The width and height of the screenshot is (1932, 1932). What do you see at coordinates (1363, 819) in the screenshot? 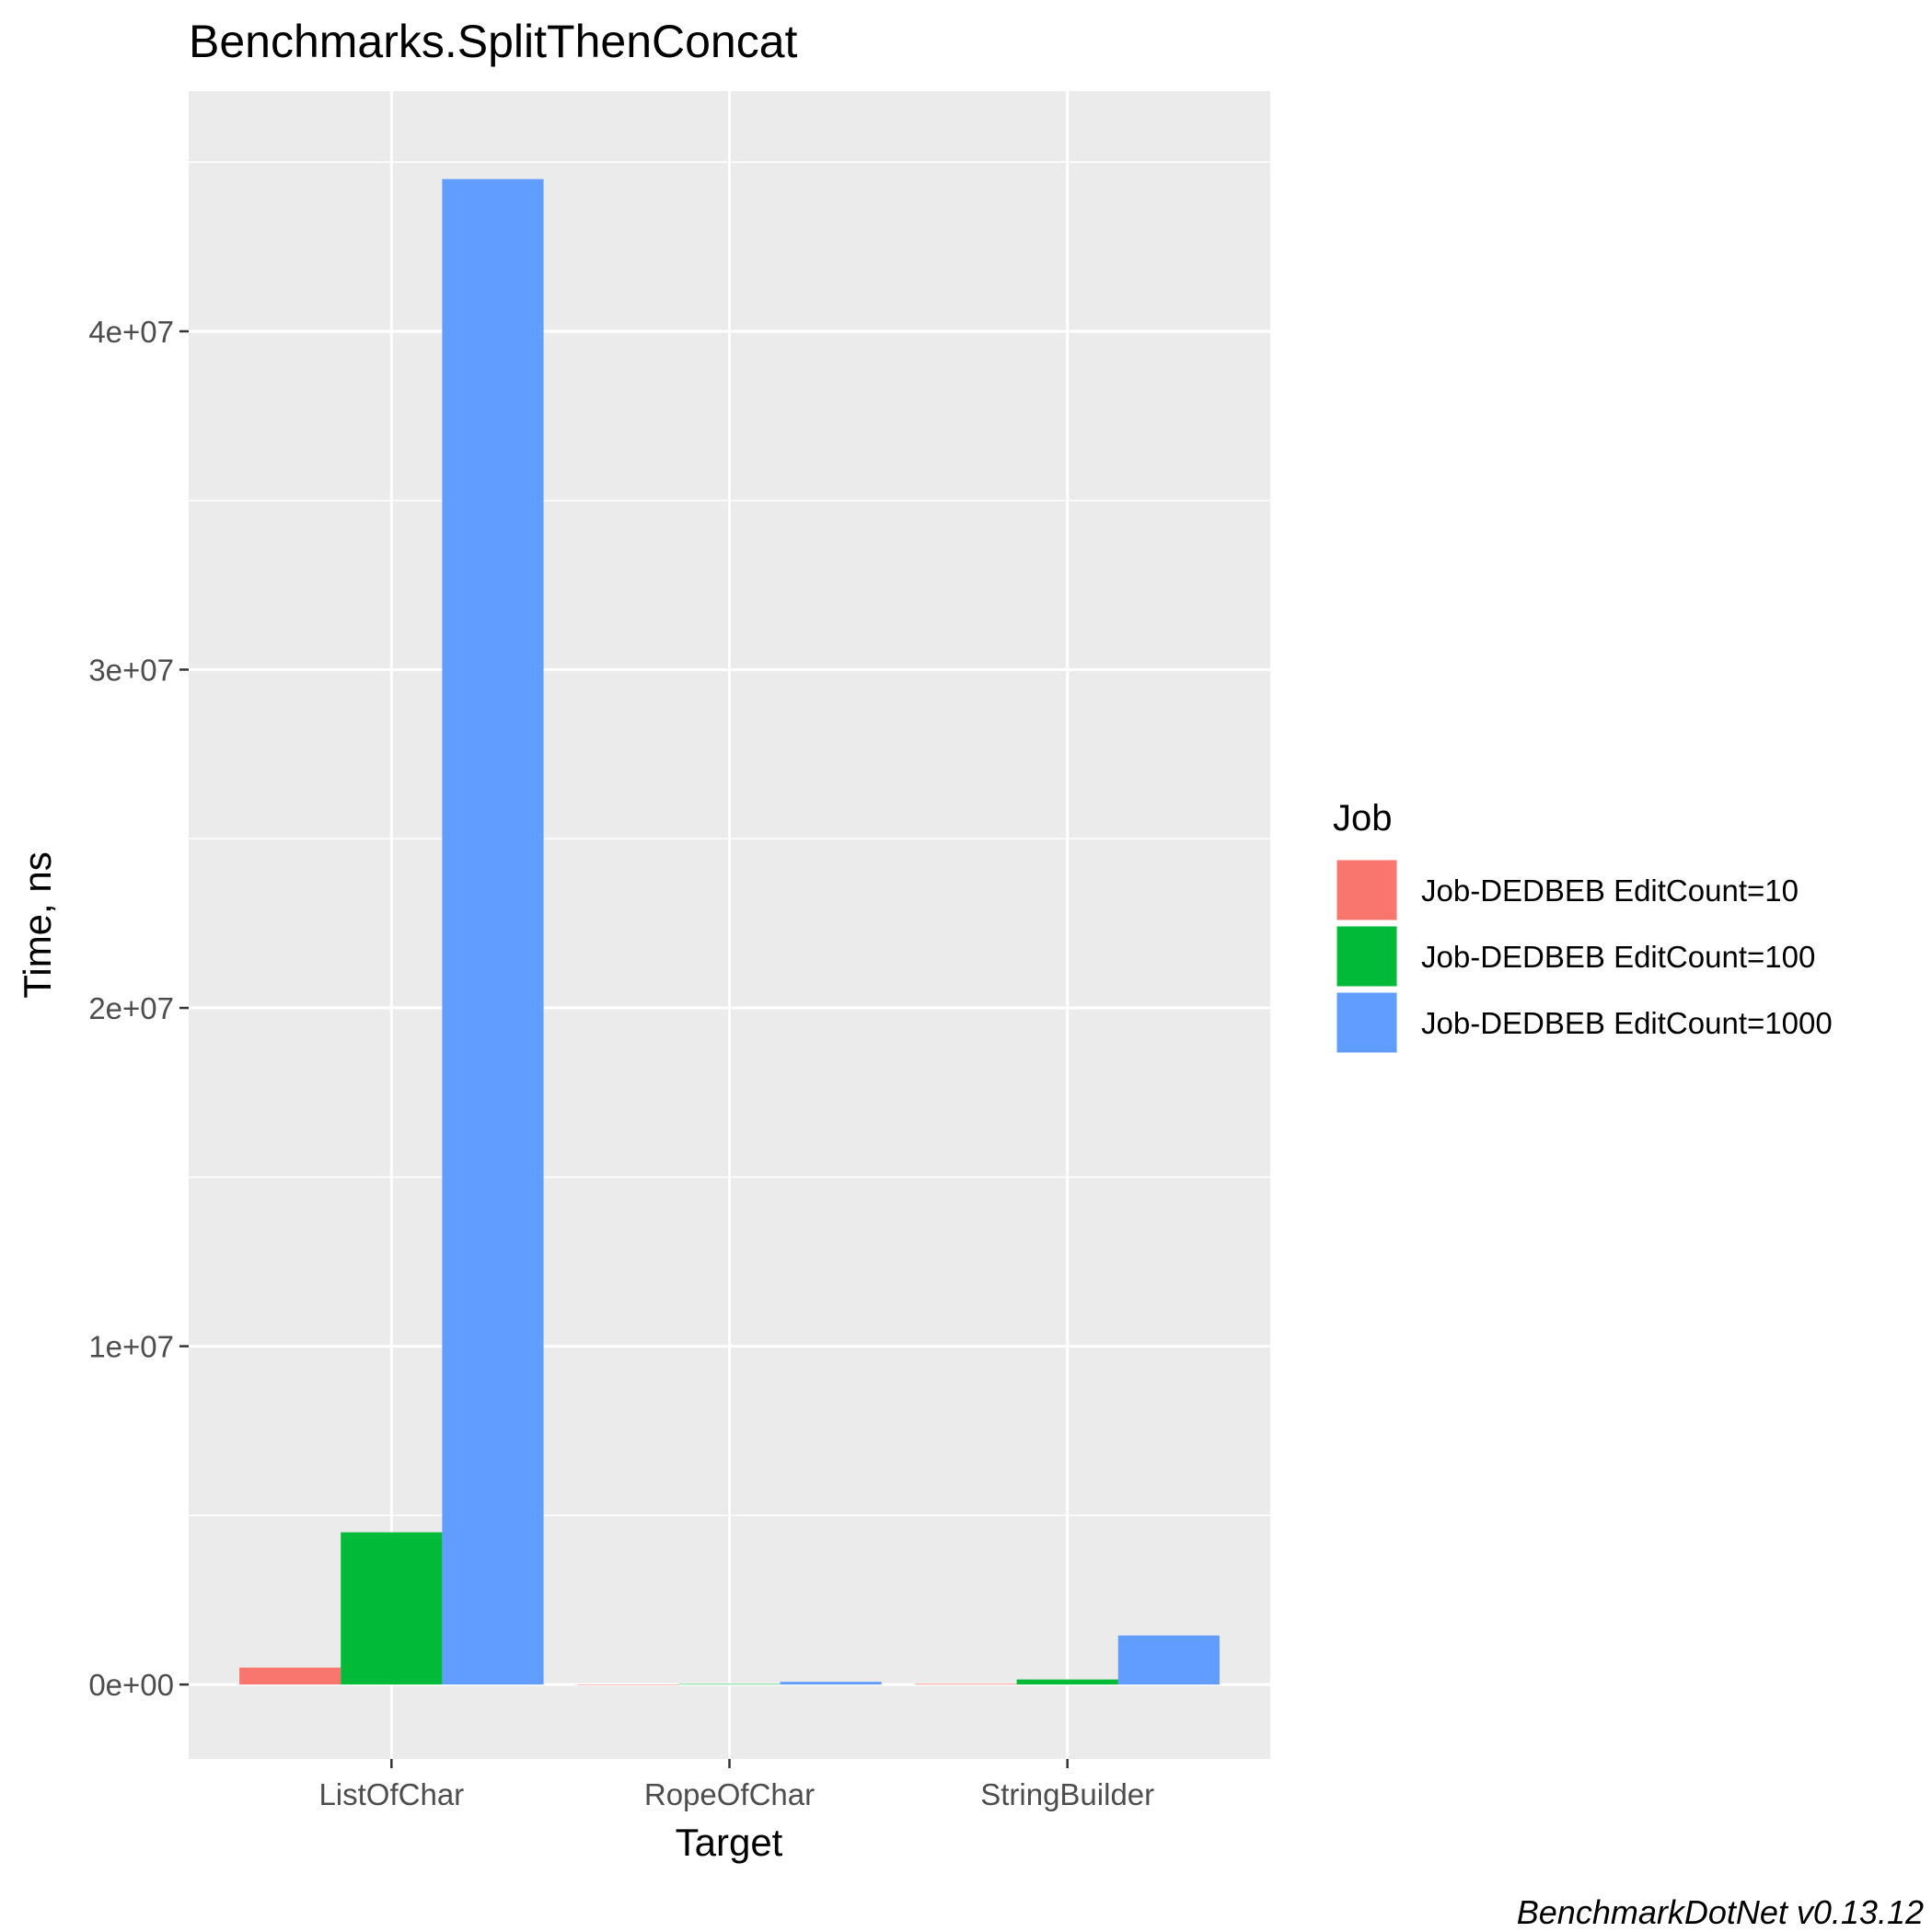
I see `legend-title: Job` at bounding box center [1363, 819].